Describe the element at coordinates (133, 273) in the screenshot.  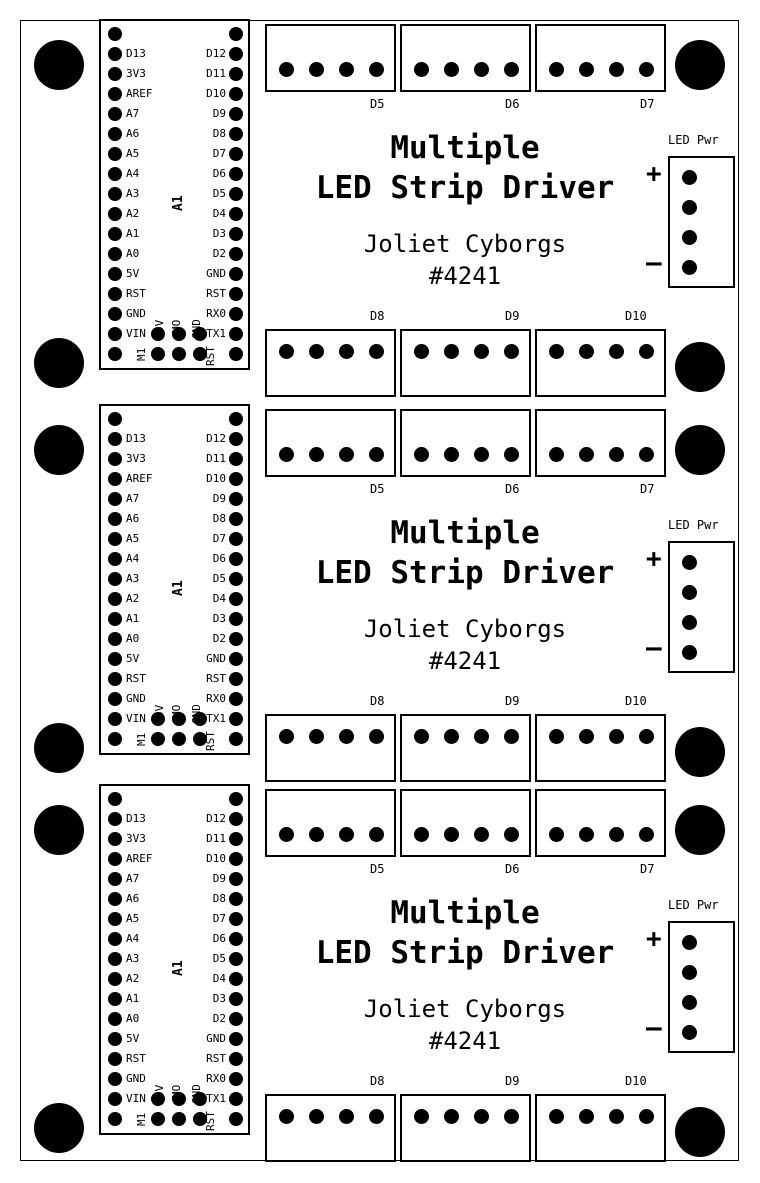
I see `pin-label-left: 5V` at that location.